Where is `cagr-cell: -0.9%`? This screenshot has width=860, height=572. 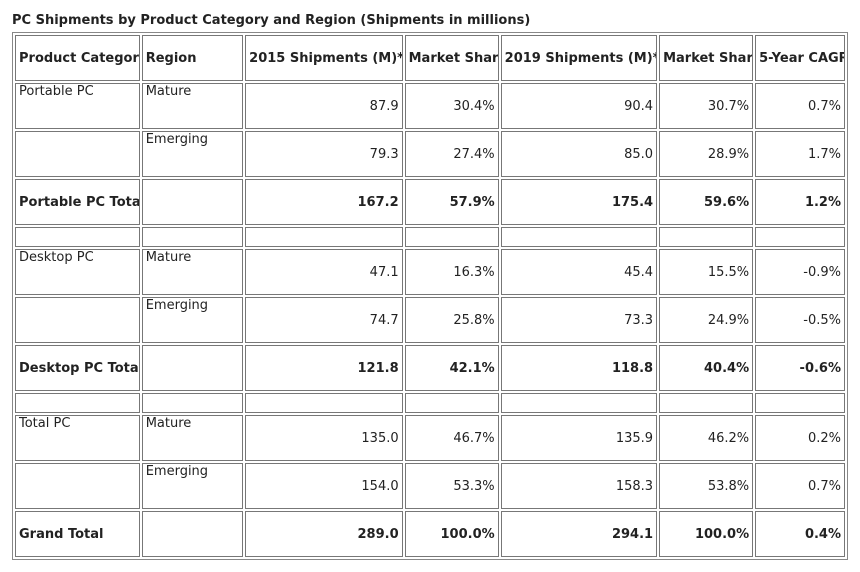 cagr-cell: -0.9% is located at coordinates (800, 272).